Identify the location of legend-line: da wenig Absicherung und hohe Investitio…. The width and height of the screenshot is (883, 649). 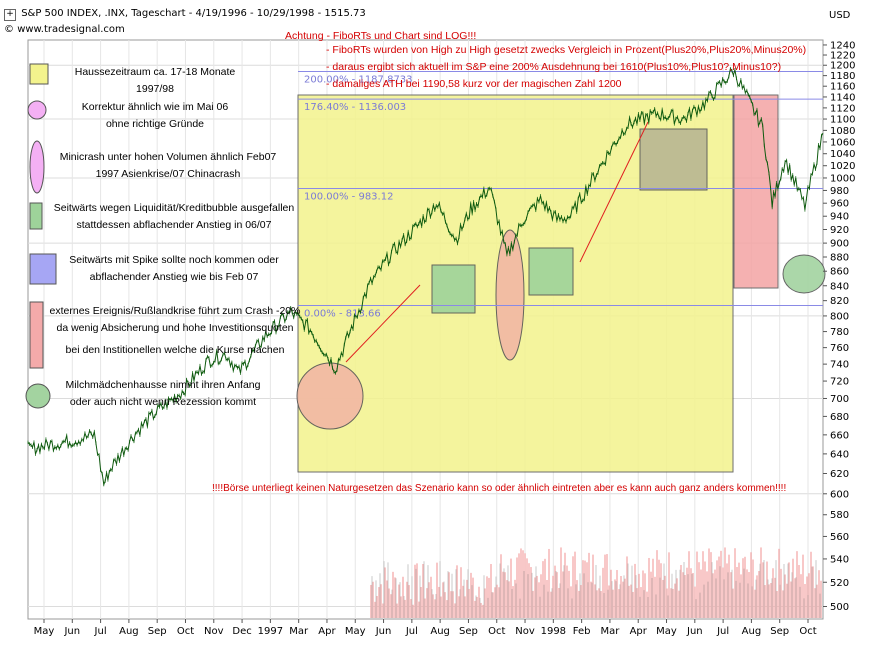
(175, 328).